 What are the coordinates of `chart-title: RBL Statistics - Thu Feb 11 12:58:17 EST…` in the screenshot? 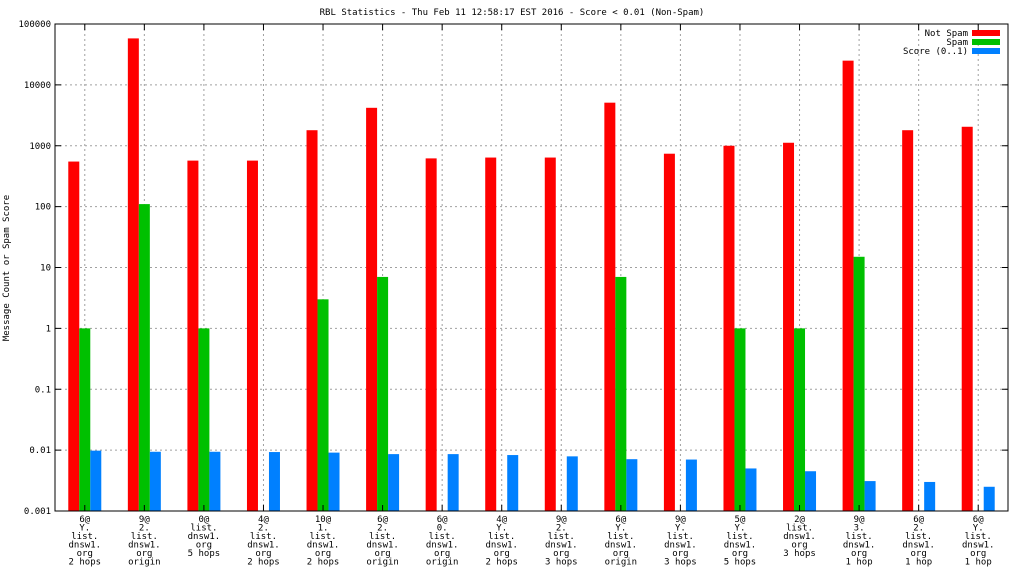 It's located at (512, 13).